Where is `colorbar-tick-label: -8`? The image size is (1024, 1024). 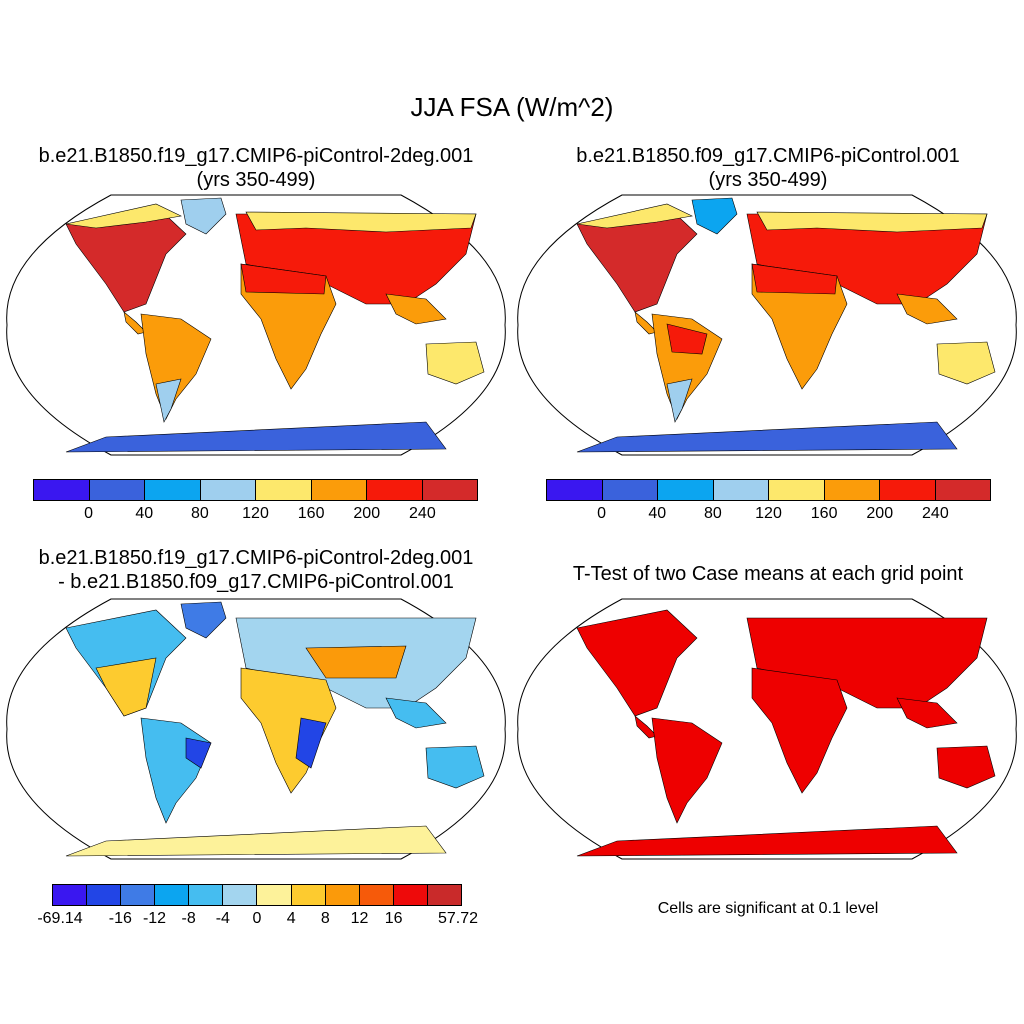
colorbar-tick-label: -8 is located at coordinates (188, 918).